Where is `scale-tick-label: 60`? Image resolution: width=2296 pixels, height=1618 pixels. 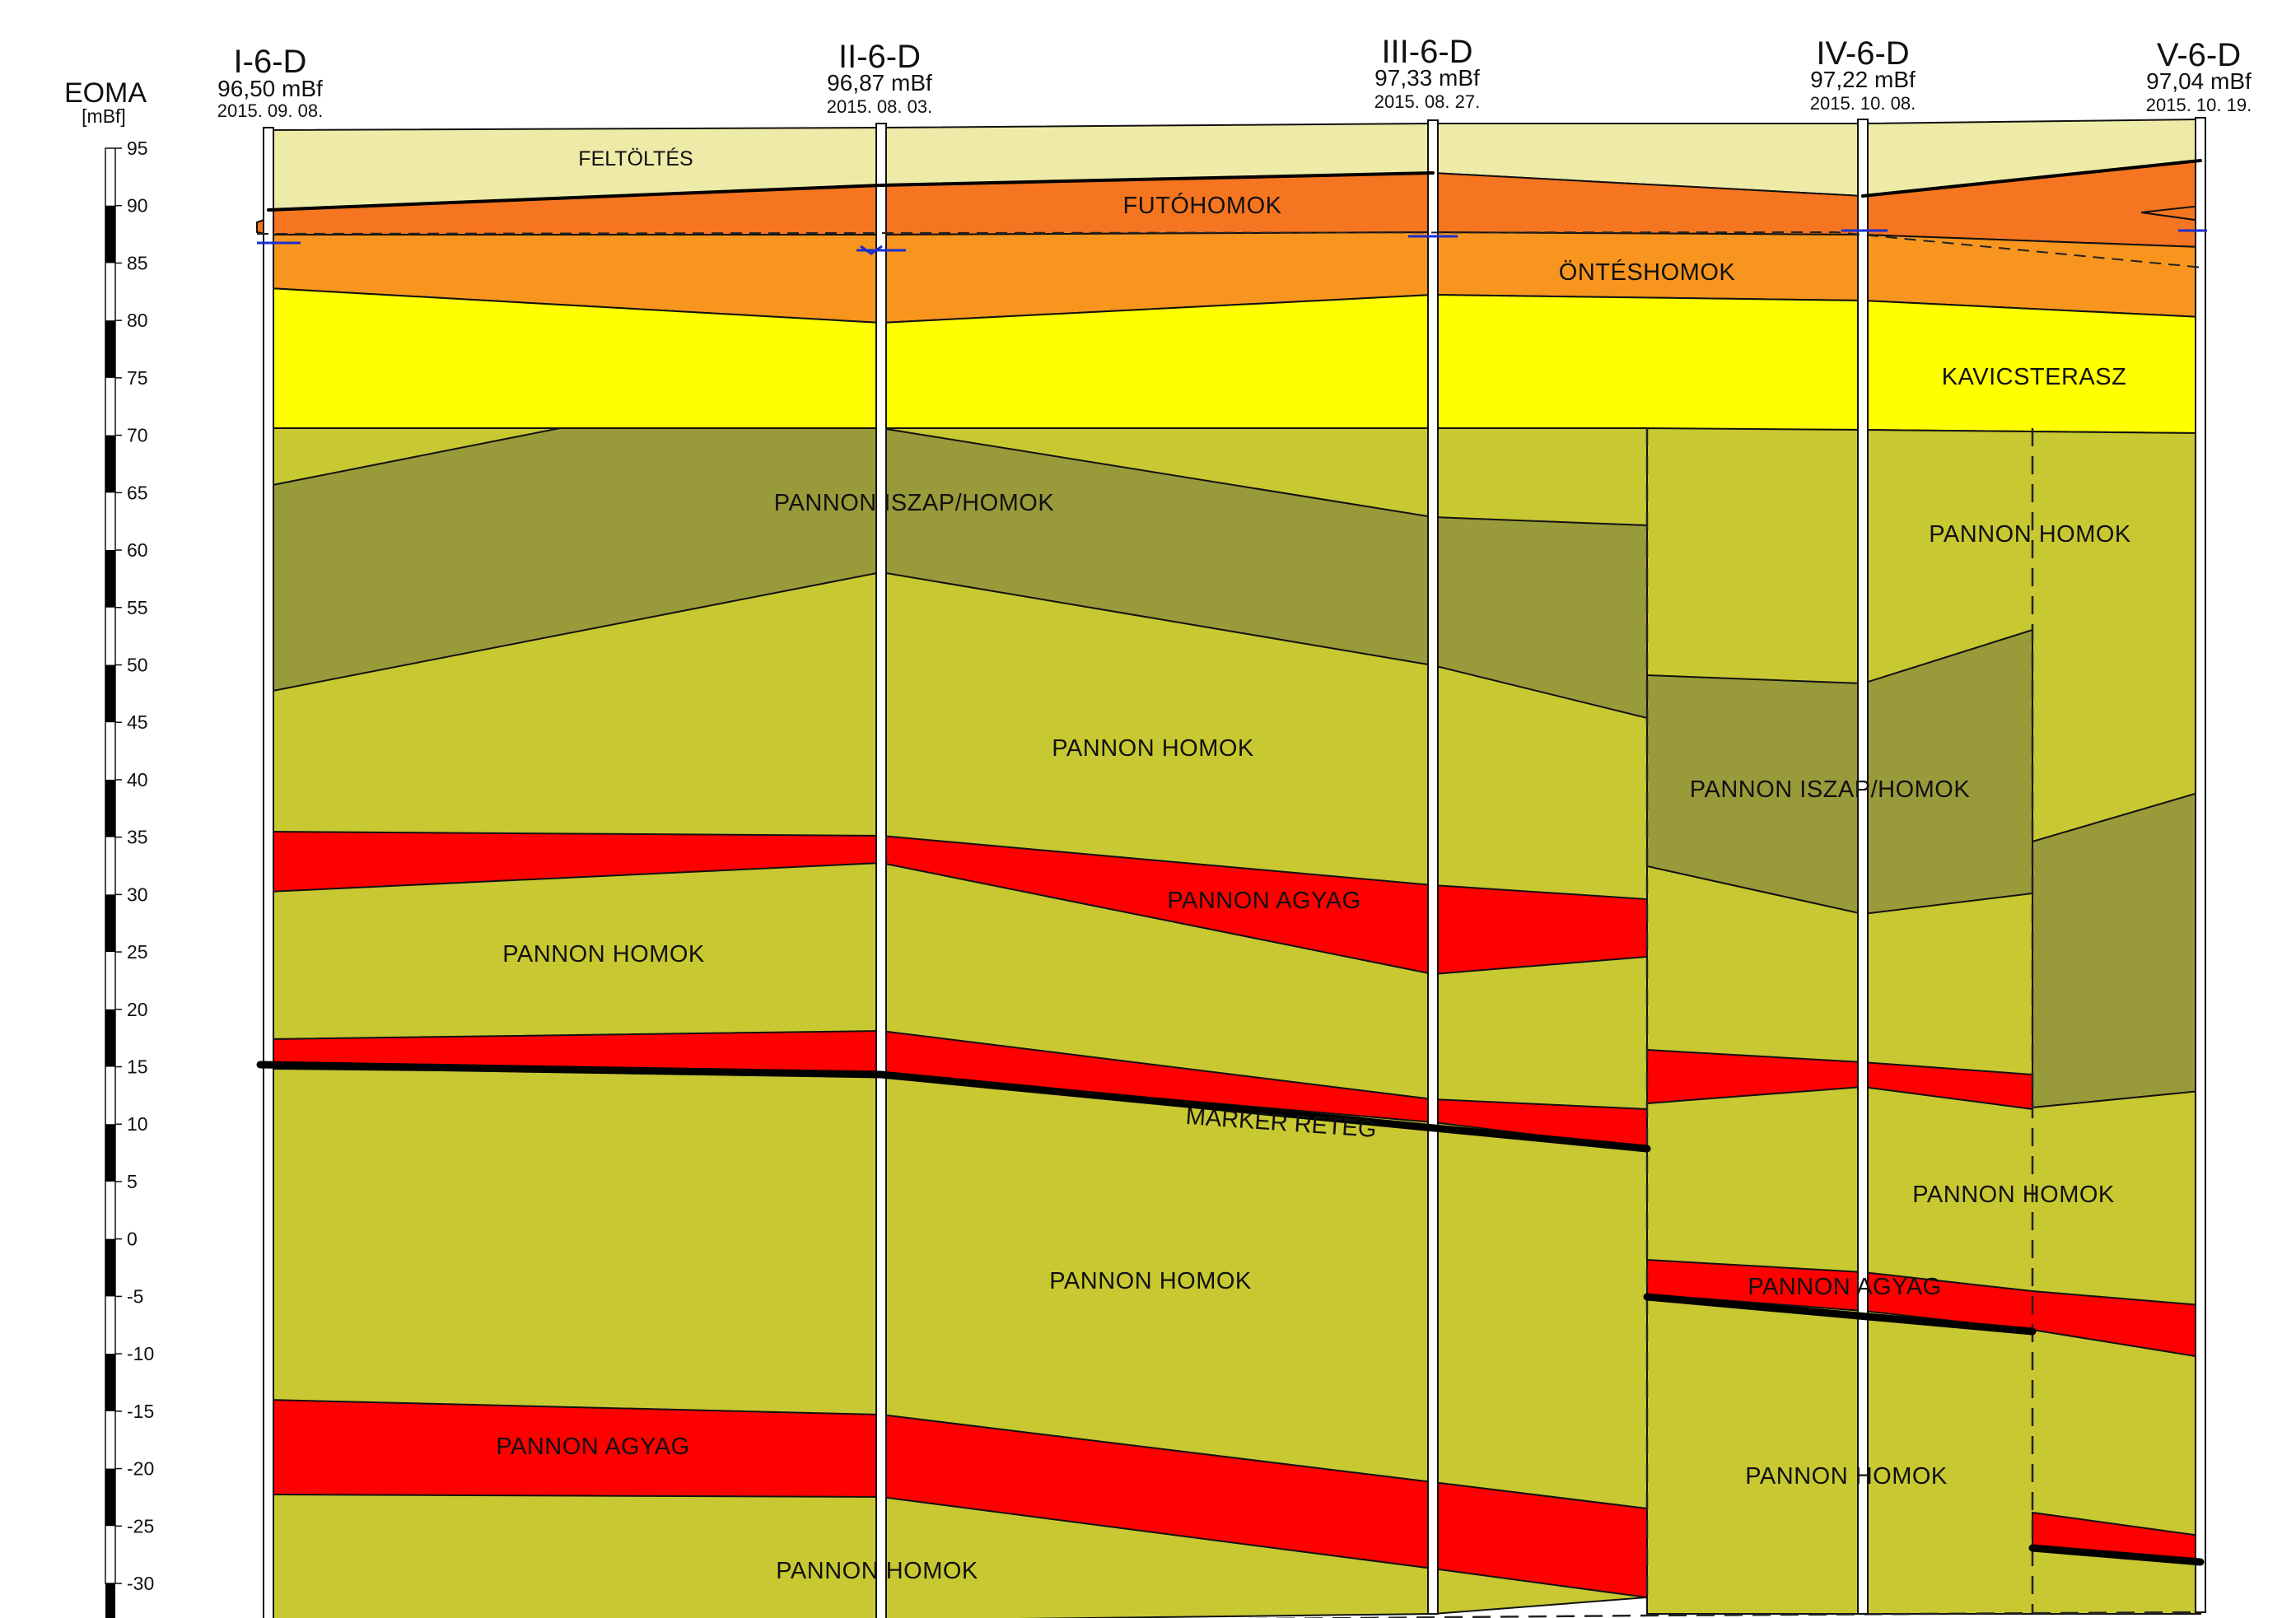
scale-tick-label: 60 is located at coordinates (137, 550).